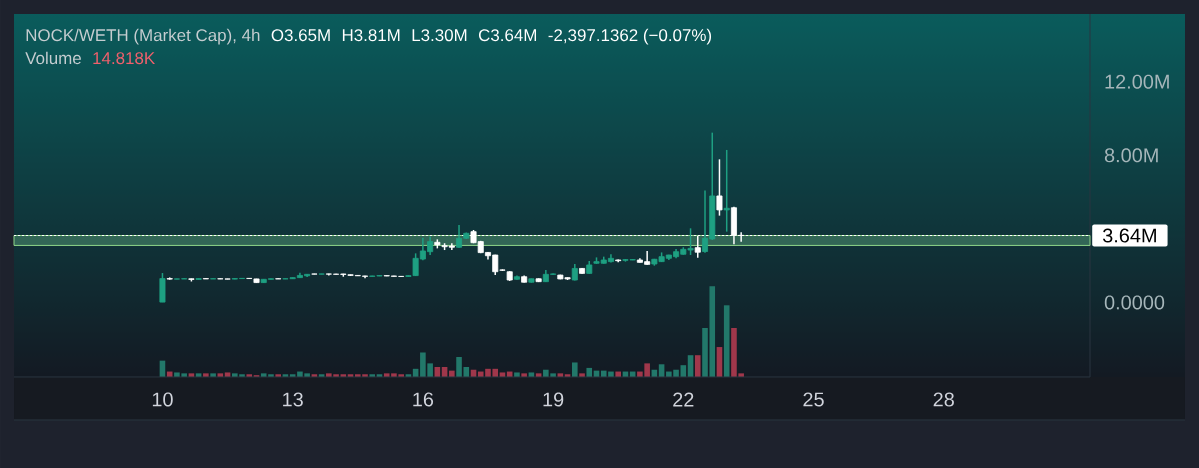  Describe the element at coordinates (439, 35) in the screenshot. I see `annotation: L3.30M` at that location.